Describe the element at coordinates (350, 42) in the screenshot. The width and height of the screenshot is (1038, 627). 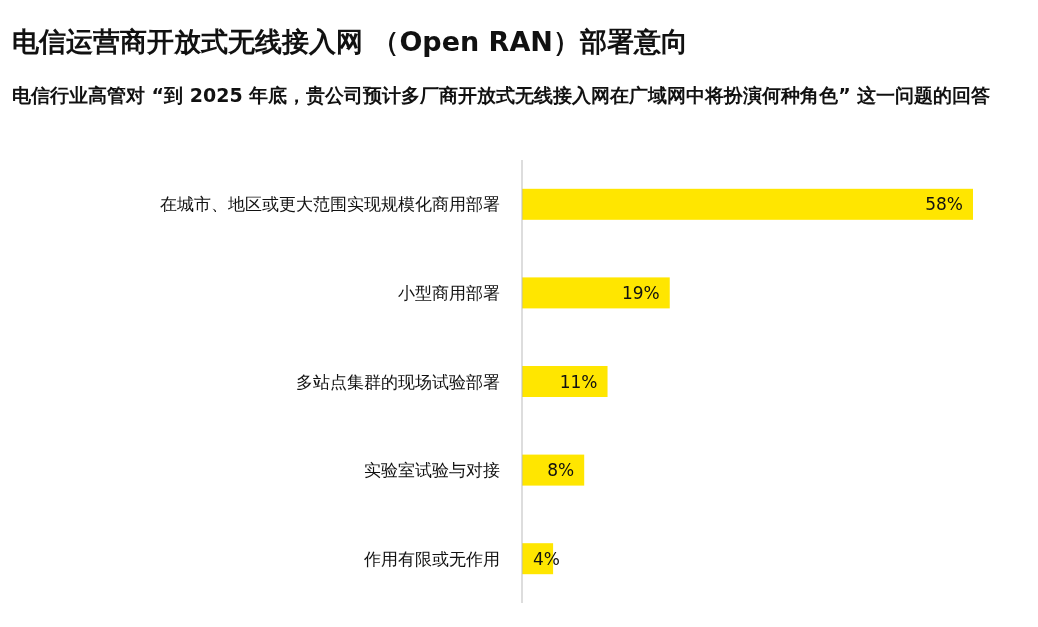
I see `chart-title: 电信运营商开放式无线接入网 （Open RAN）部署意向` at that location.